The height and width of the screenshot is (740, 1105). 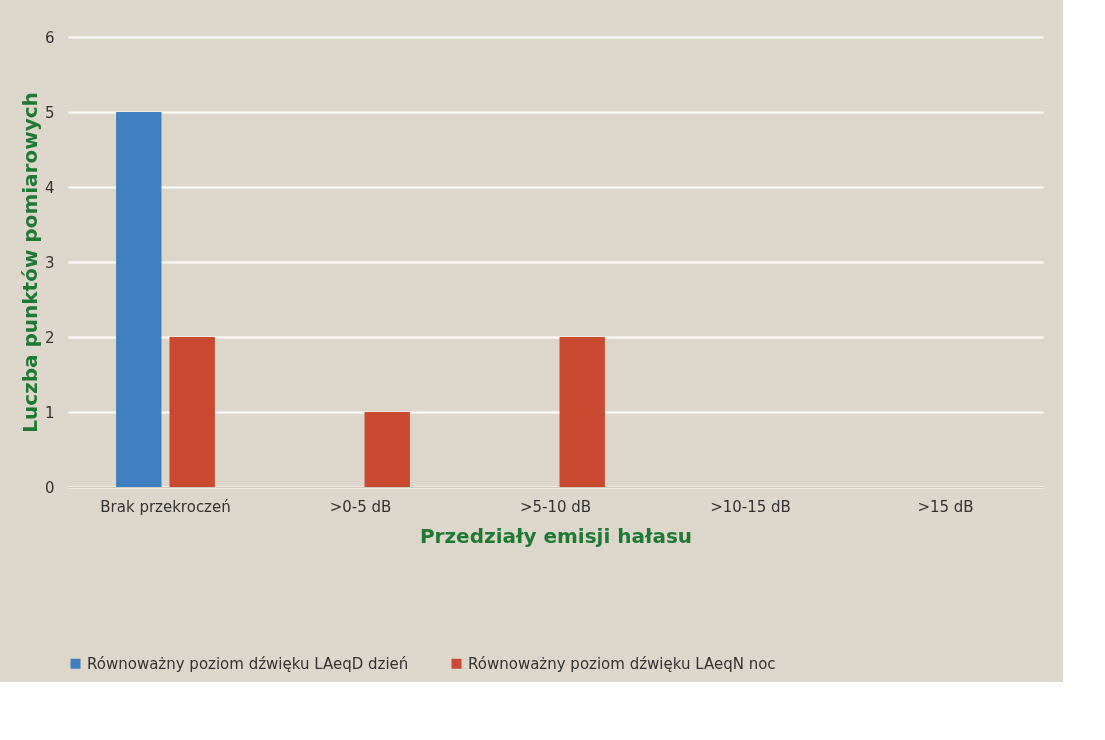 What do you see at coordinates (49, 337) in the screenshot?
I see `y-tick-label: 2` at bounding box center [49, 337].